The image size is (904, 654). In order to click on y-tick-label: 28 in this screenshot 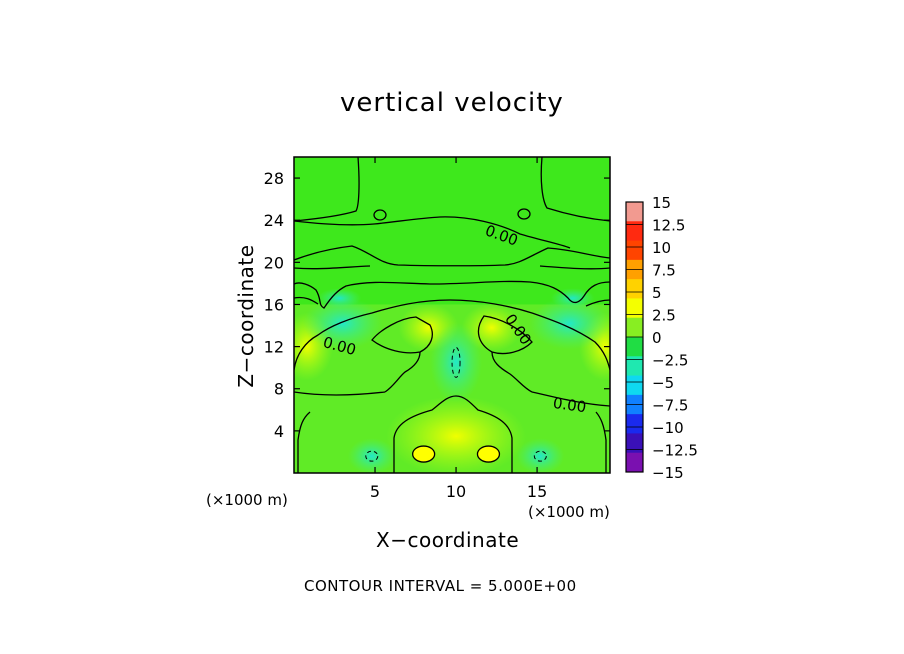, I will do `click(274, 178)`.